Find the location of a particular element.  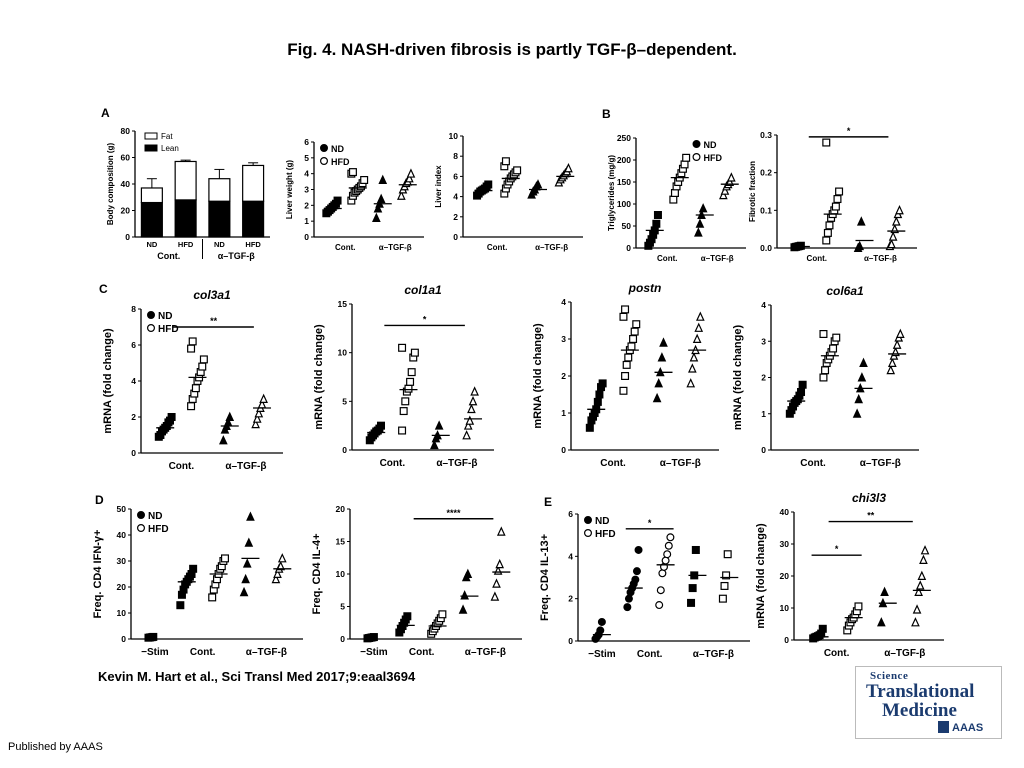

x-tick-label: ND is located at coordinates (219, 244).